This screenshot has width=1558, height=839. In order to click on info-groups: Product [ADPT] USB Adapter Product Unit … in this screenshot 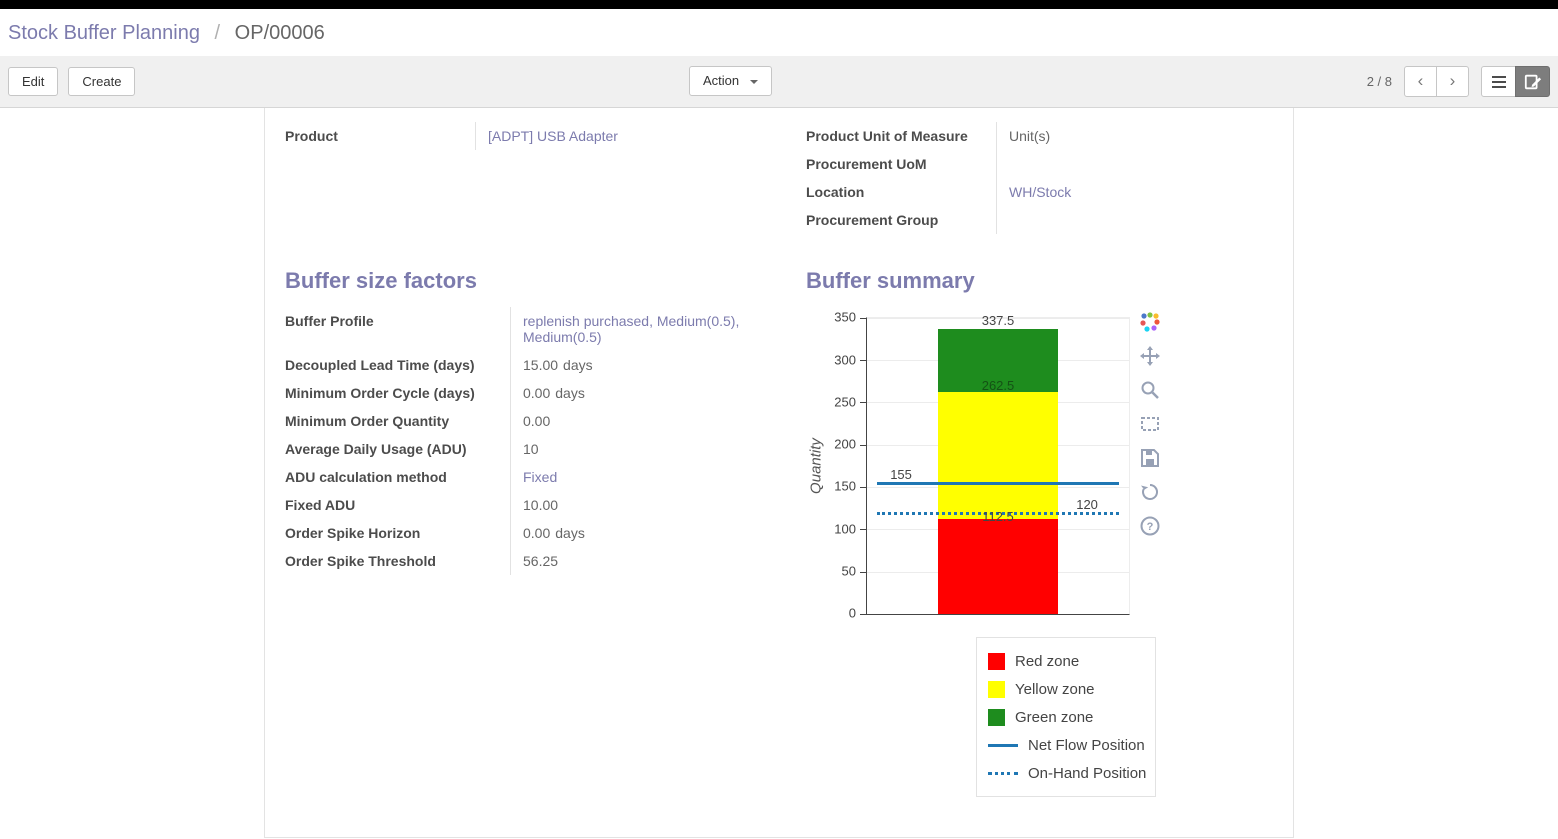, I will do `click(779, 178)`.